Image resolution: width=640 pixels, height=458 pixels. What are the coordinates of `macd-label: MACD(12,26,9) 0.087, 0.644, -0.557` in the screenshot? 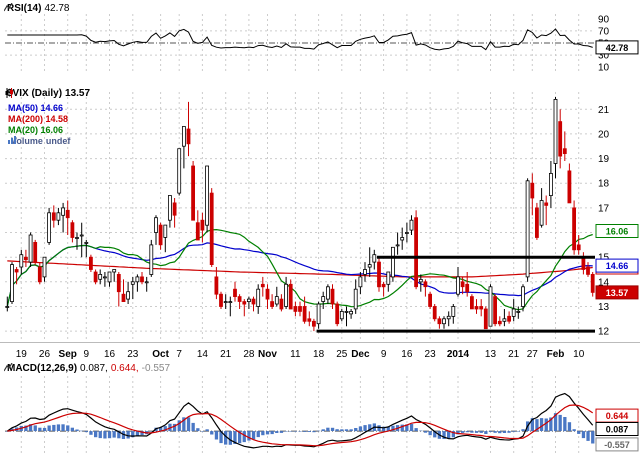 It's located at (87, 368).